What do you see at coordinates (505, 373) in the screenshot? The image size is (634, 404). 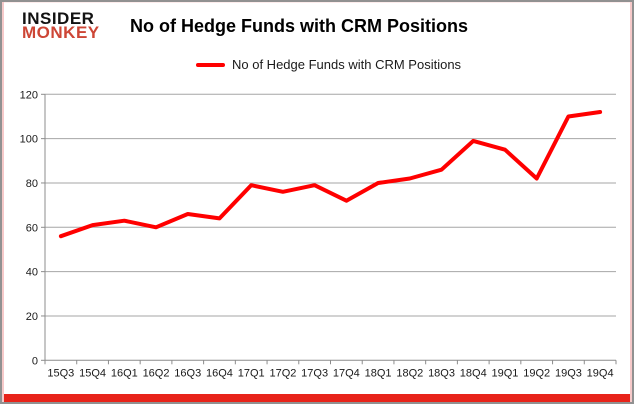 I see `x-tick-label: 19Q1` at bounding box center [505, 373].